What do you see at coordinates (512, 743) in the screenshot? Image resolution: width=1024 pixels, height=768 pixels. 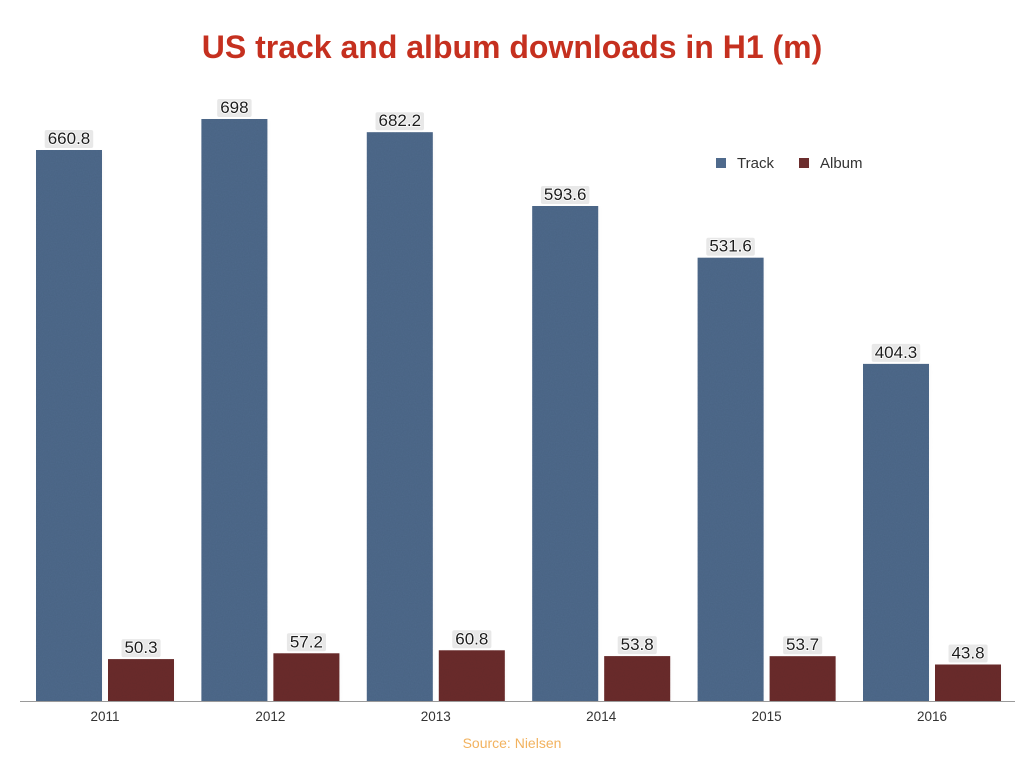 I see `source-note: Source: Nielsen` at bounding box center [512, 743].